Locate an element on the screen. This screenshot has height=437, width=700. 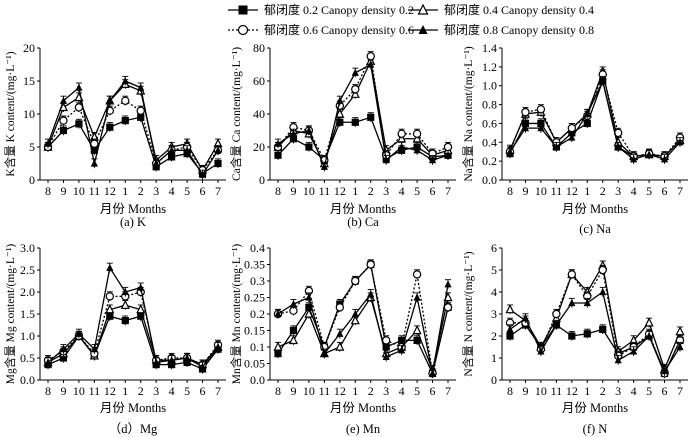
chart-caption: (e) Mn is located at coordinates (363, 429).